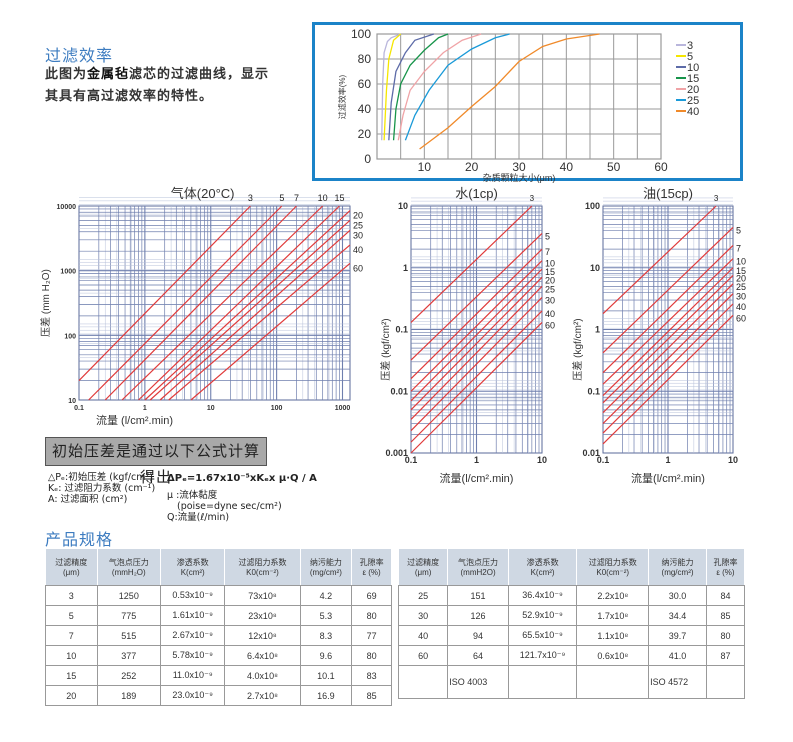 The image size is (793, 742). Describe the element at coordinates (262, 572) in the screenshot. I see `column-header-line: K0(cm⁻²)` at that location.